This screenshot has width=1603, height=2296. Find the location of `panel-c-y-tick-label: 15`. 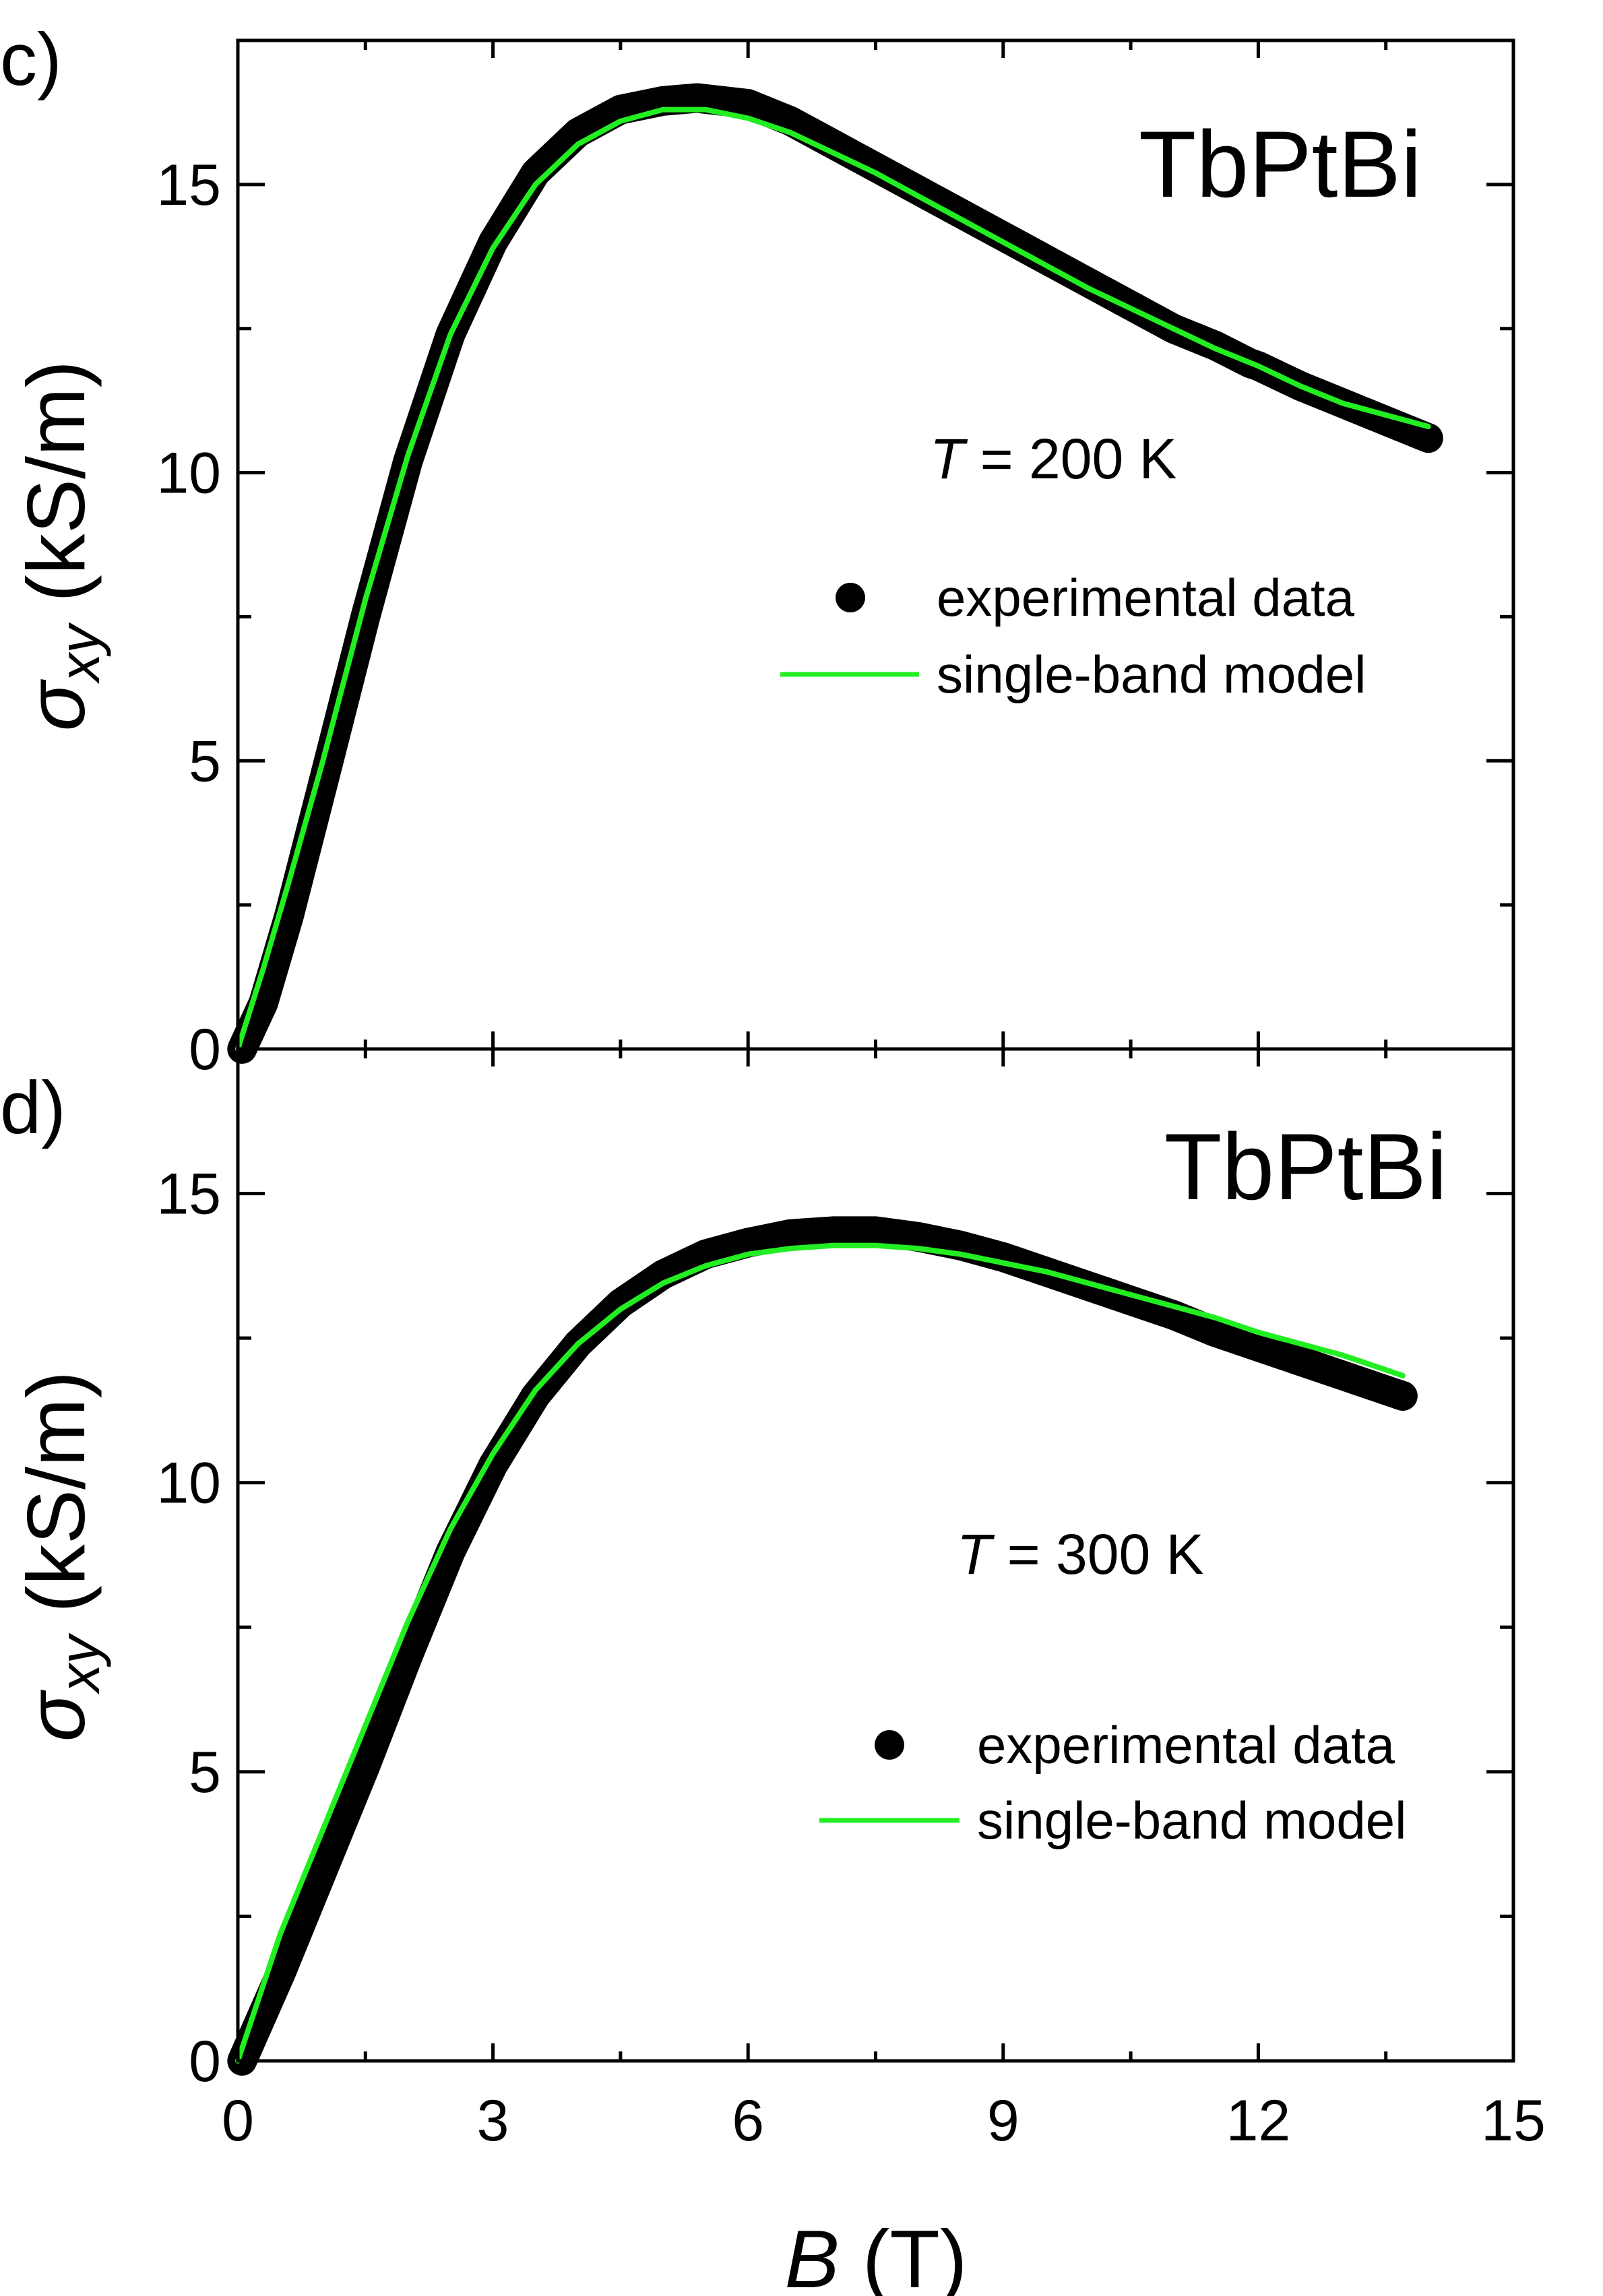

panel-c-y-tick-label: 15 is located at coordinates (188, 185).